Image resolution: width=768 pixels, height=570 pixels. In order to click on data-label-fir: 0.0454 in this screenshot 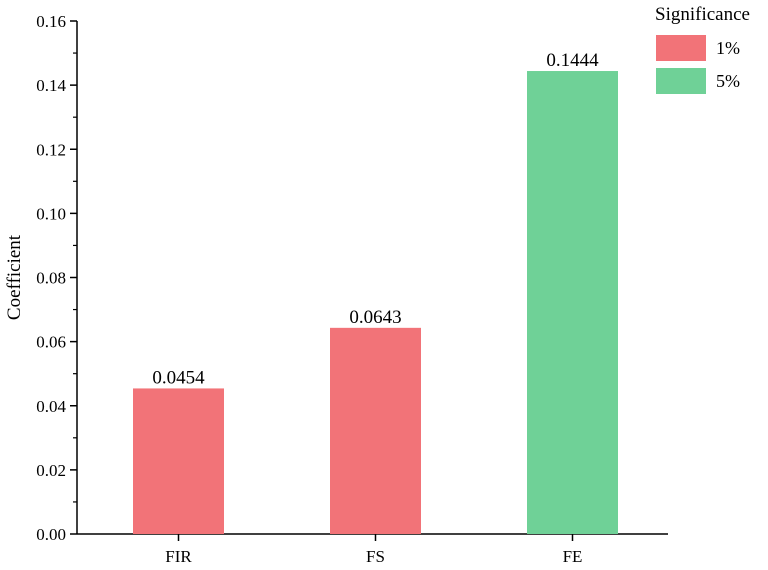, I will do `click(178, 377)`.